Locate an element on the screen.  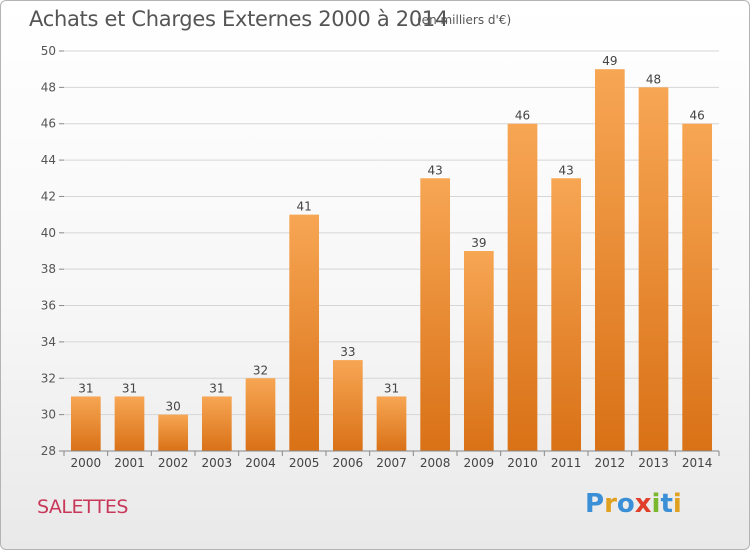
chart-title: Achats et Charges Externes 2000 à 2014 is located at coordinates (239, 19).